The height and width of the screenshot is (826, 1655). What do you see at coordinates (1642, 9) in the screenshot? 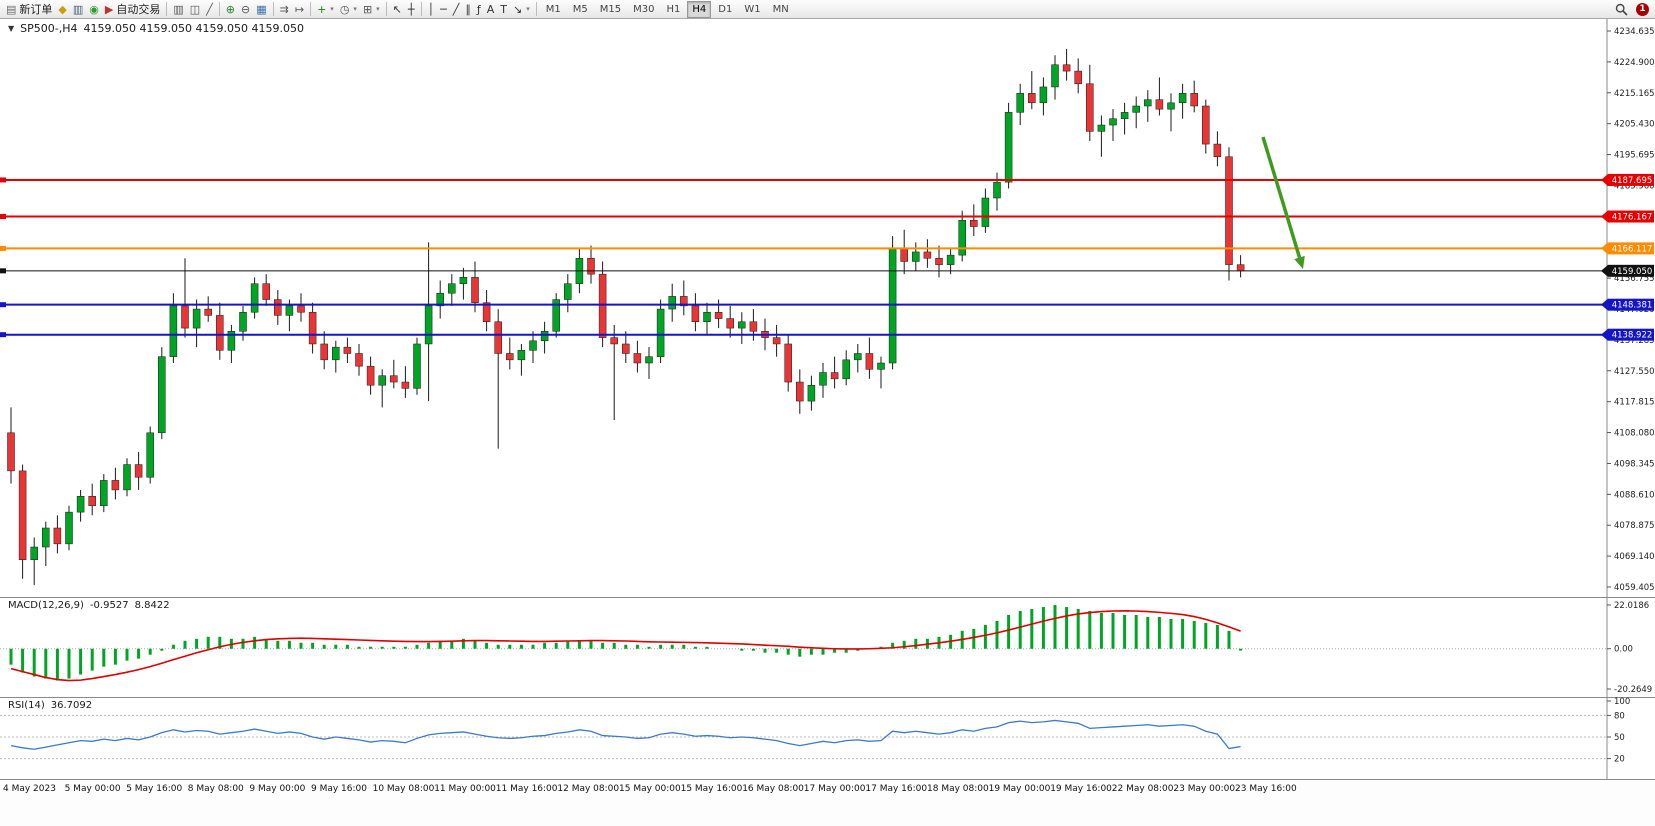
I see `notification-badge: 1` at bounding box center [1642, 9].